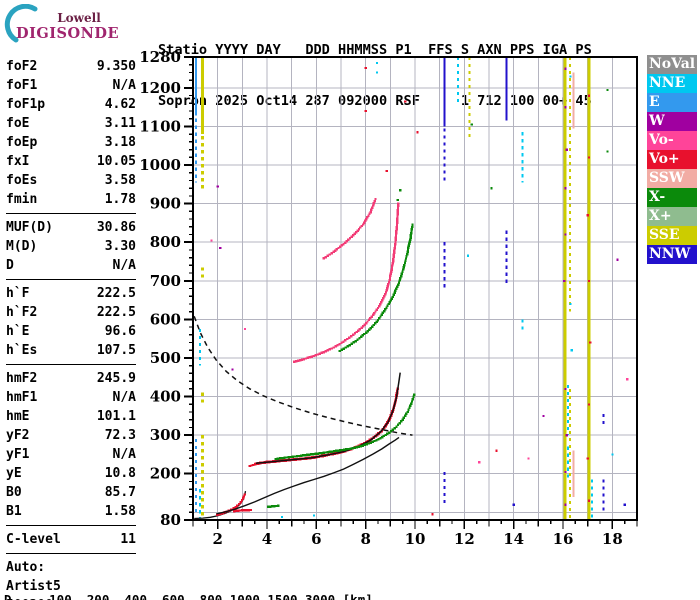 This screenshot has height=600, width=700. Describe the element at coordinates (71, 104) in the screenshot. I see `param-row-fof1p: foF1p 4.62` at that location.